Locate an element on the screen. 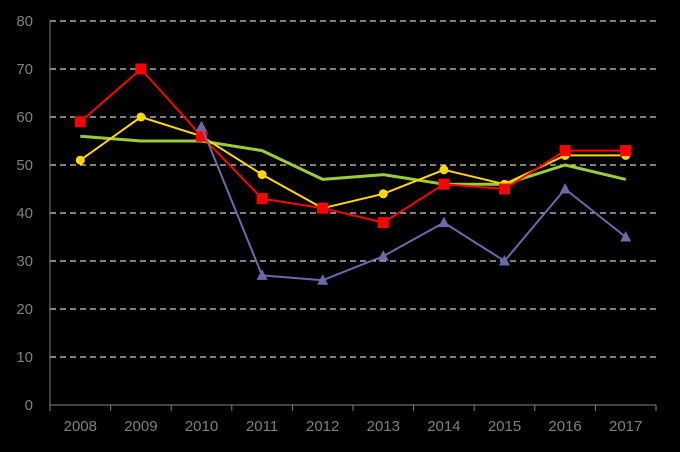 This screenshot has width=680, height=452. x-tick-label-2009: 2009 is located at coordinates (140, 426).